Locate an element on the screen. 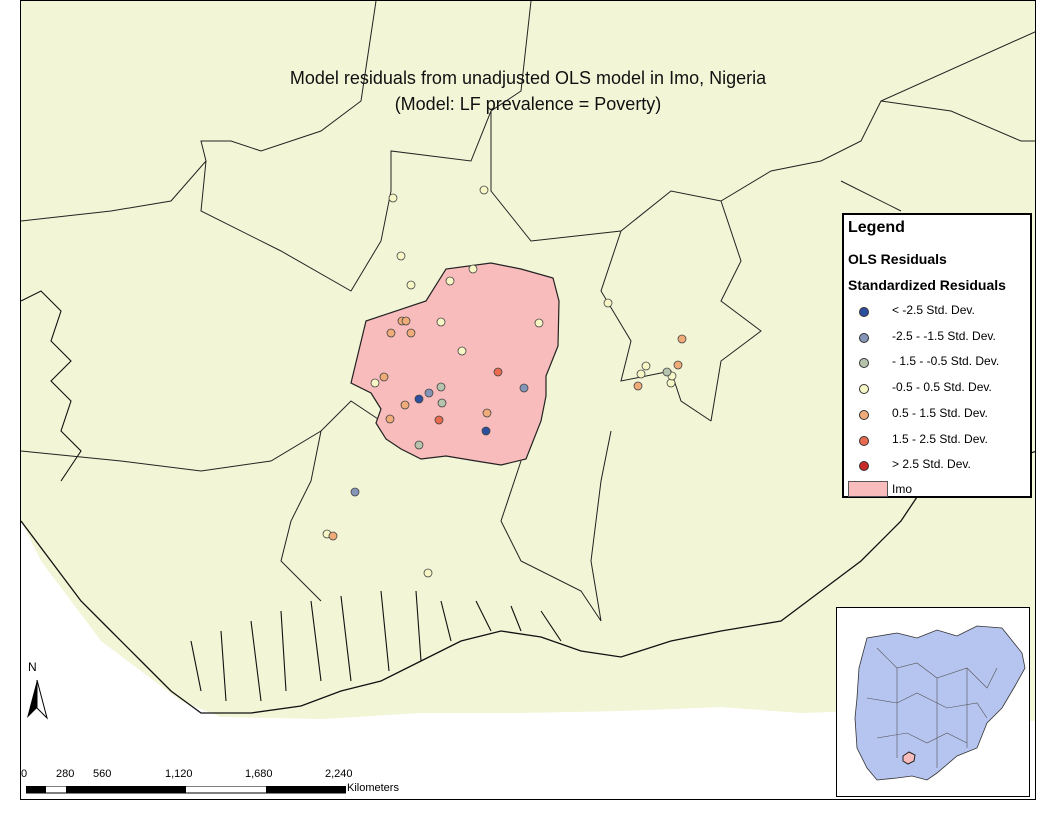 The image size is (1056, 816). inset-internal-boundaries is located at coordinates (932, 707).